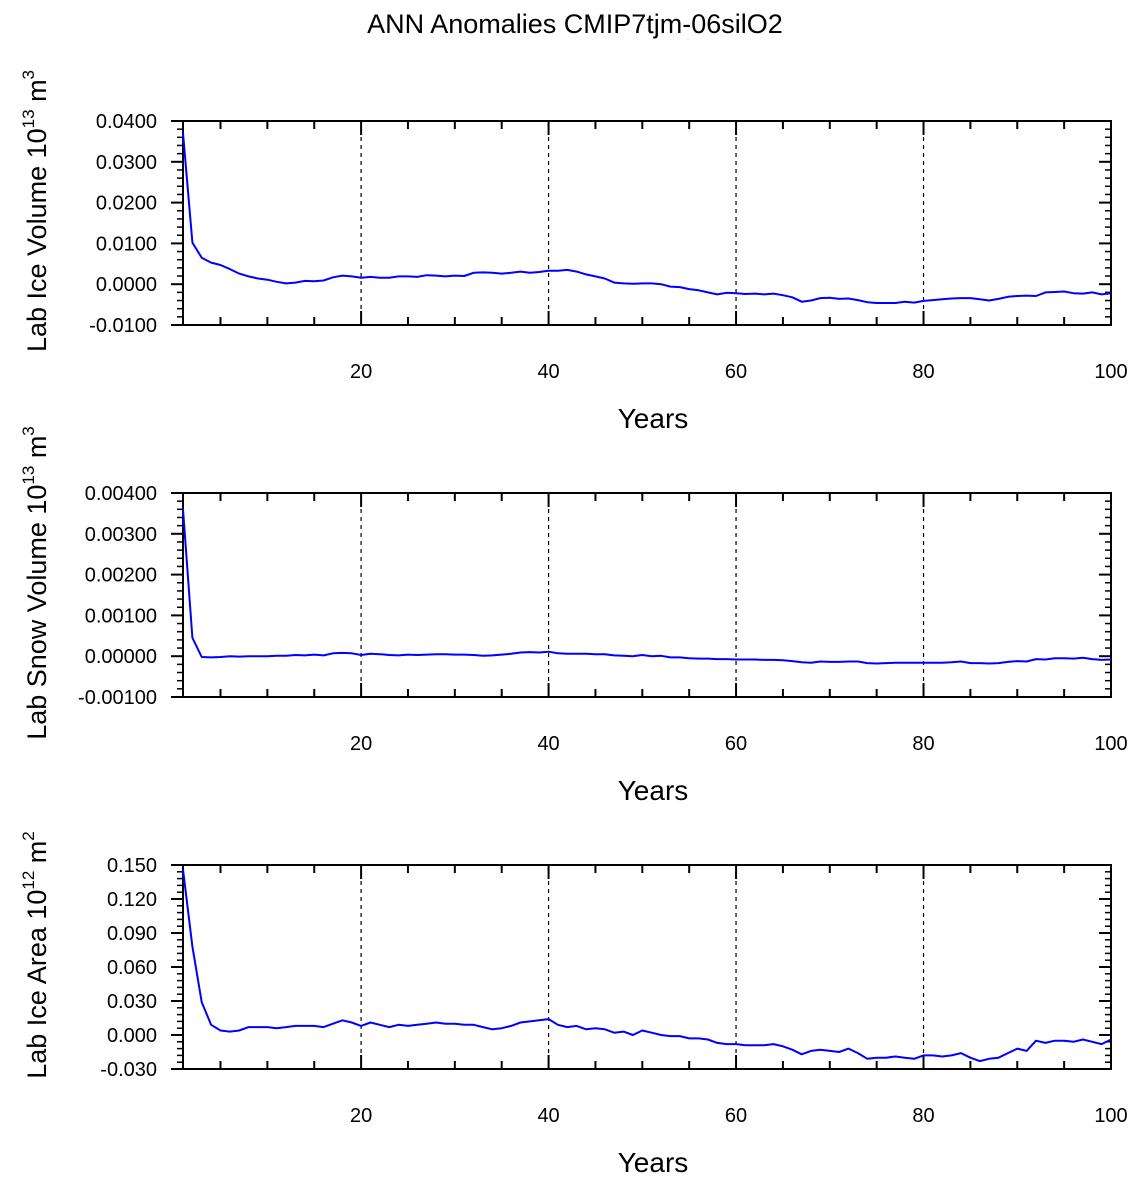 This screenshot has height=1178, width=1136. What do you see at coordinates (126, 122) in the screenshot?
I see `y-tick-label: 0.0400` at bounding box center [126, 122].